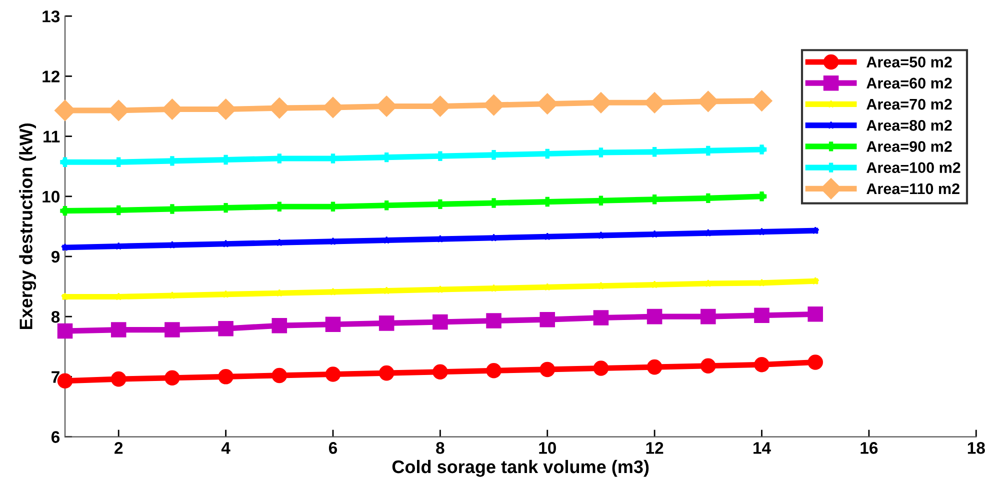 Image resolution: width=985 pixels, height=488 pixels. I want to click on x-tick-label: 2, so click(118, 448).